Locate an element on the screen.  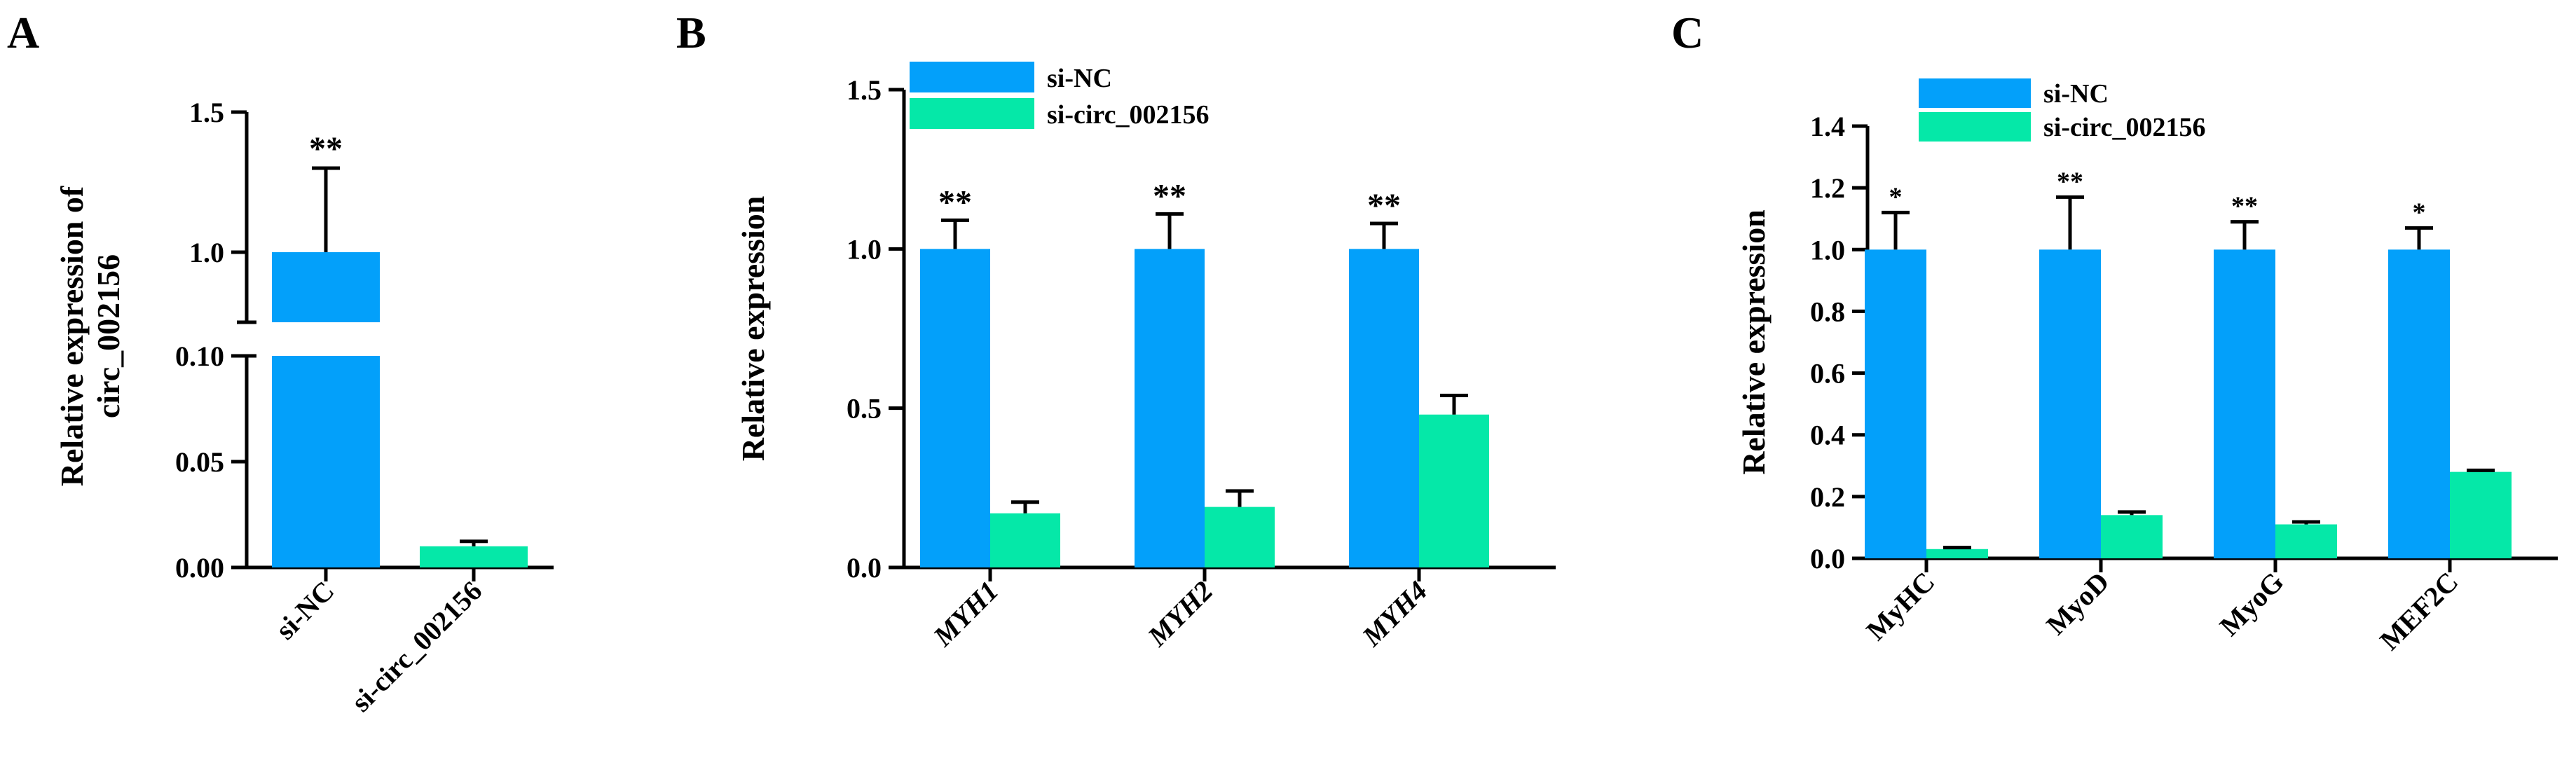
bar-si-NC-lower is located at coordinates (326, 461).